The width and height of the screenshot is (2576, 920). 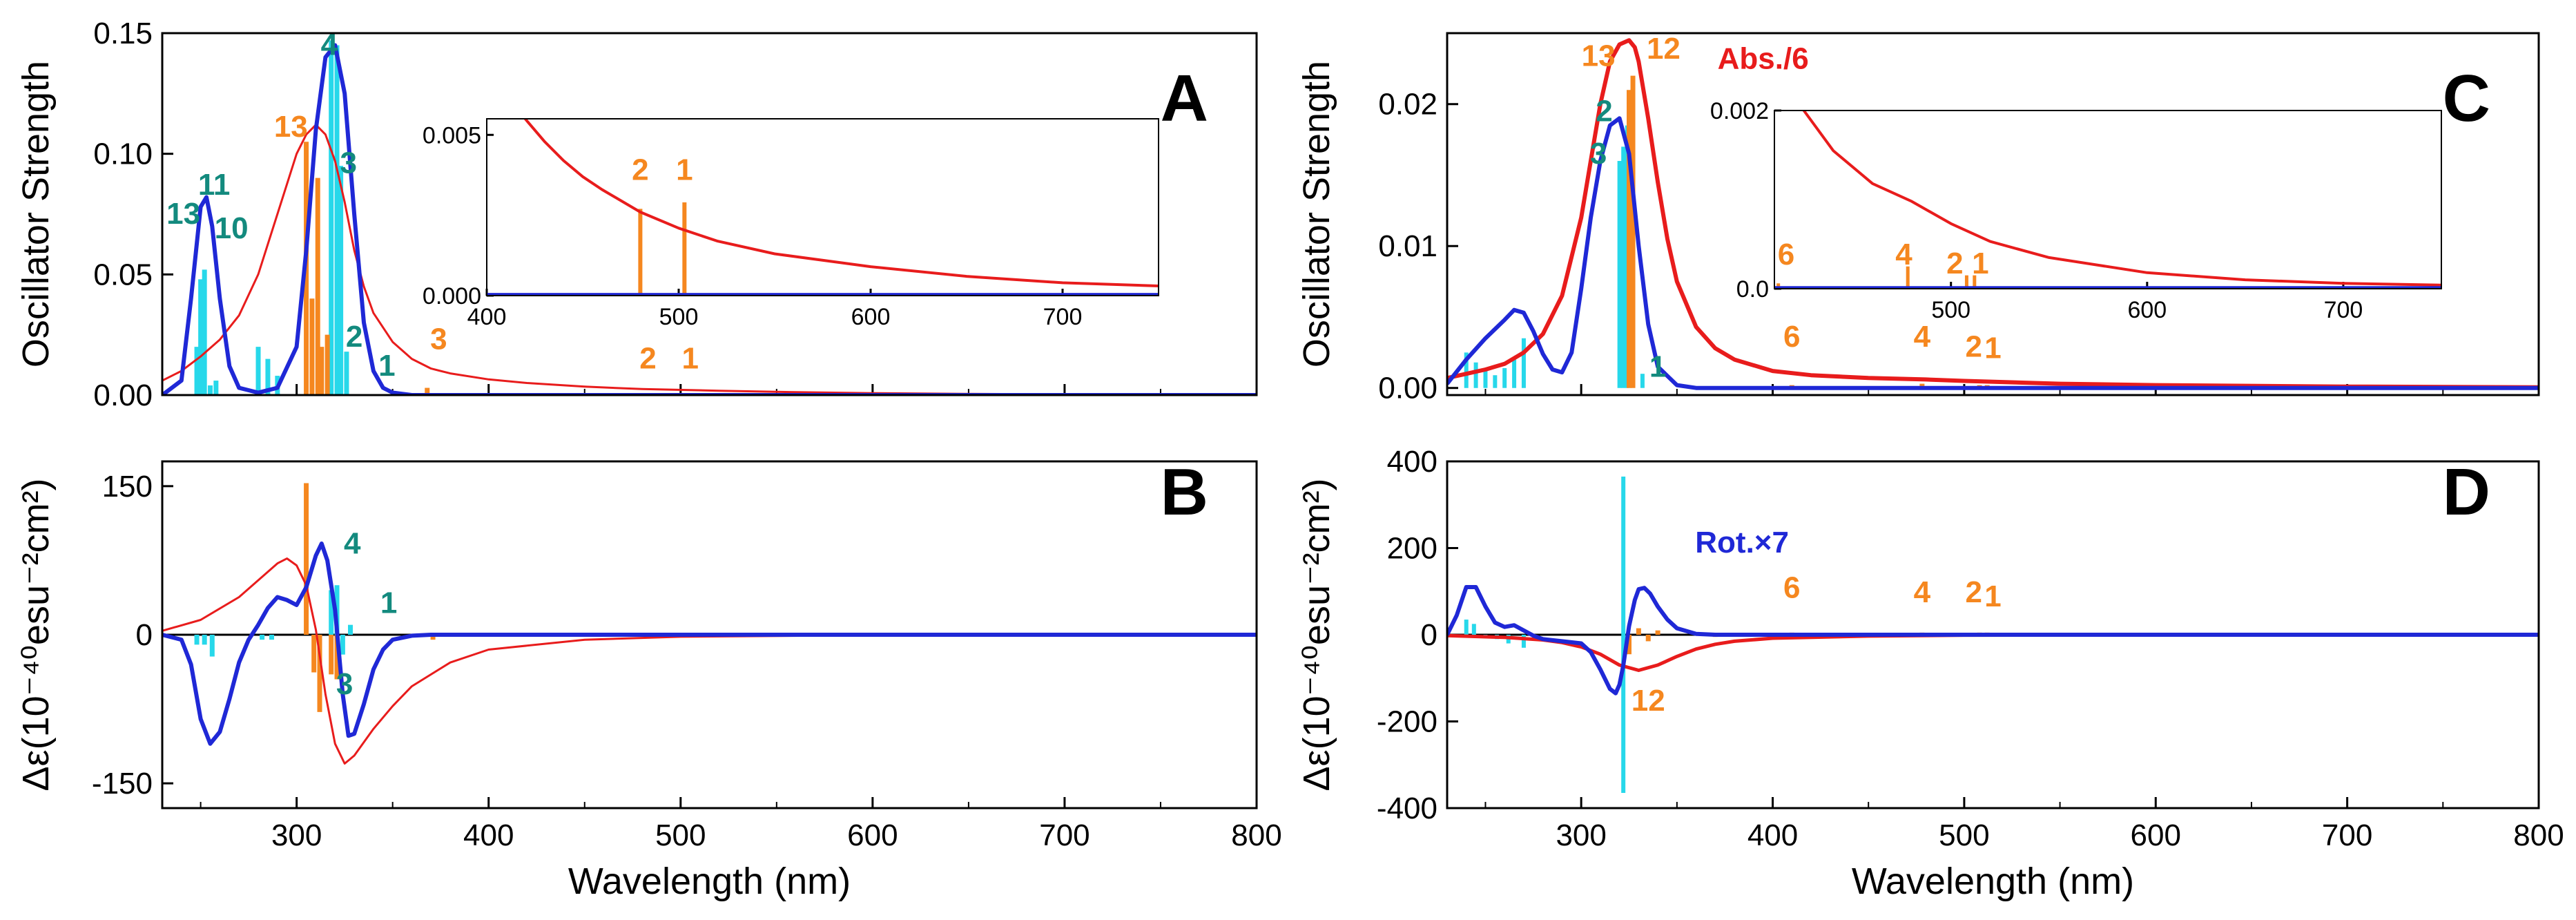 I want to click on inset-y-tick-label: 0.002, so click(x=1740, y=111).